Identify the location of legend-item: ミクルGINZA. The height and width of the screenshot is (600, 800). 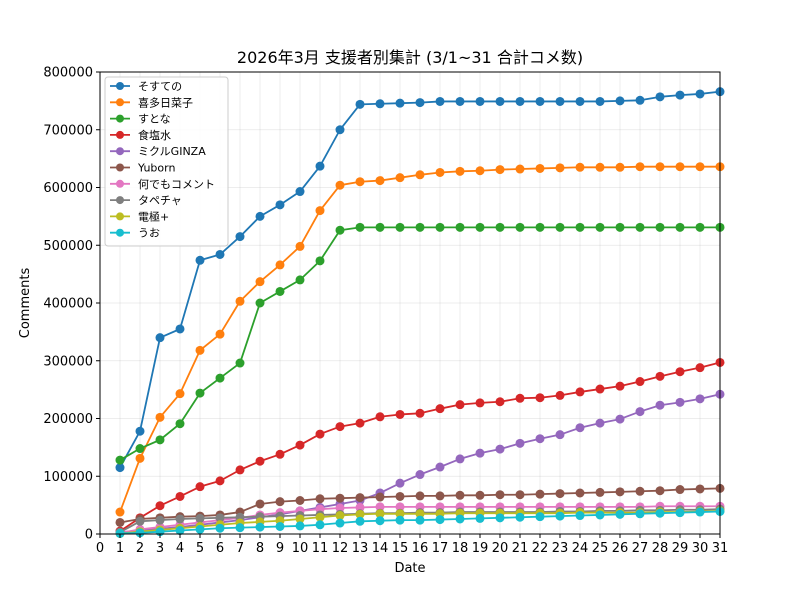
(158, 151).